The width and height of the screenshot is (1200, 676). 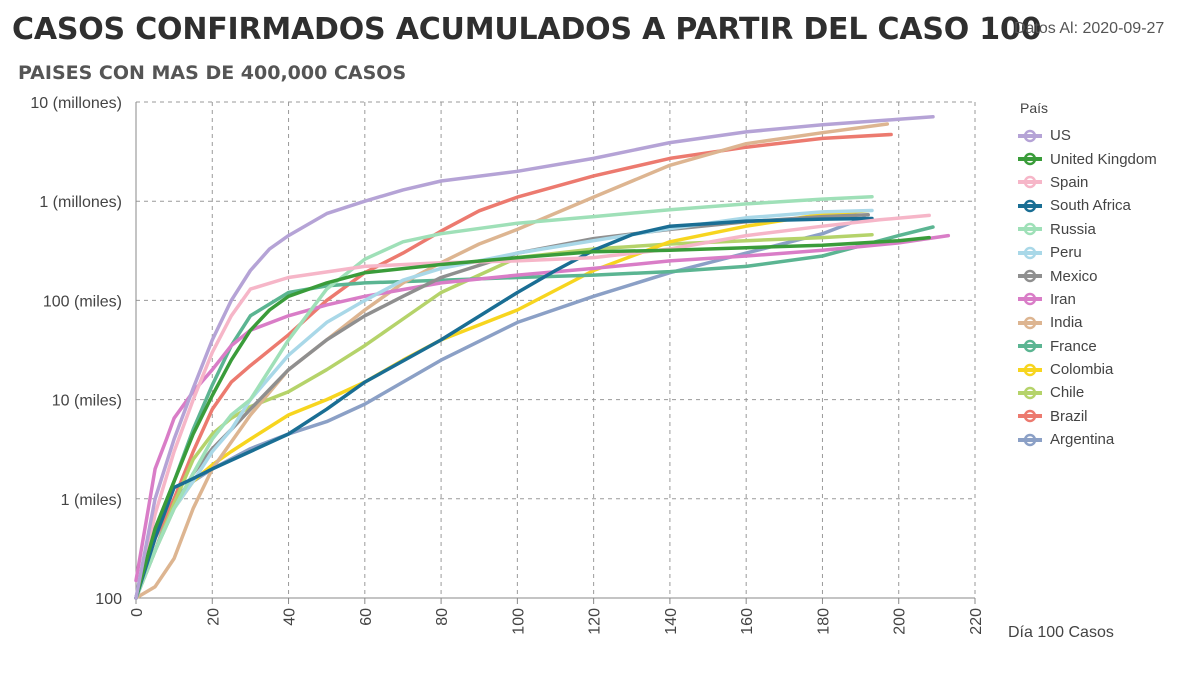 What do you see at coordinates (1069, 182) in the screenshot?
I see `legend-label: Spain` at bounding box center [1069, 182].